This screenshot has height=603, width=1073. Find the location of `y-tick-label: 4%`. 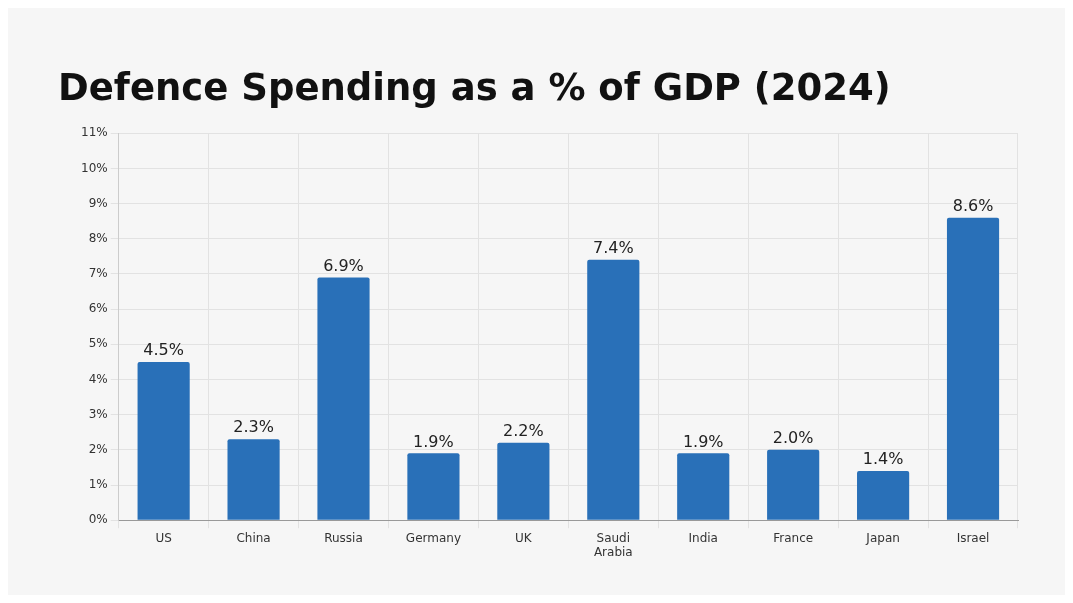

y-tick-label: 4% is located at coordinates (98, 378).